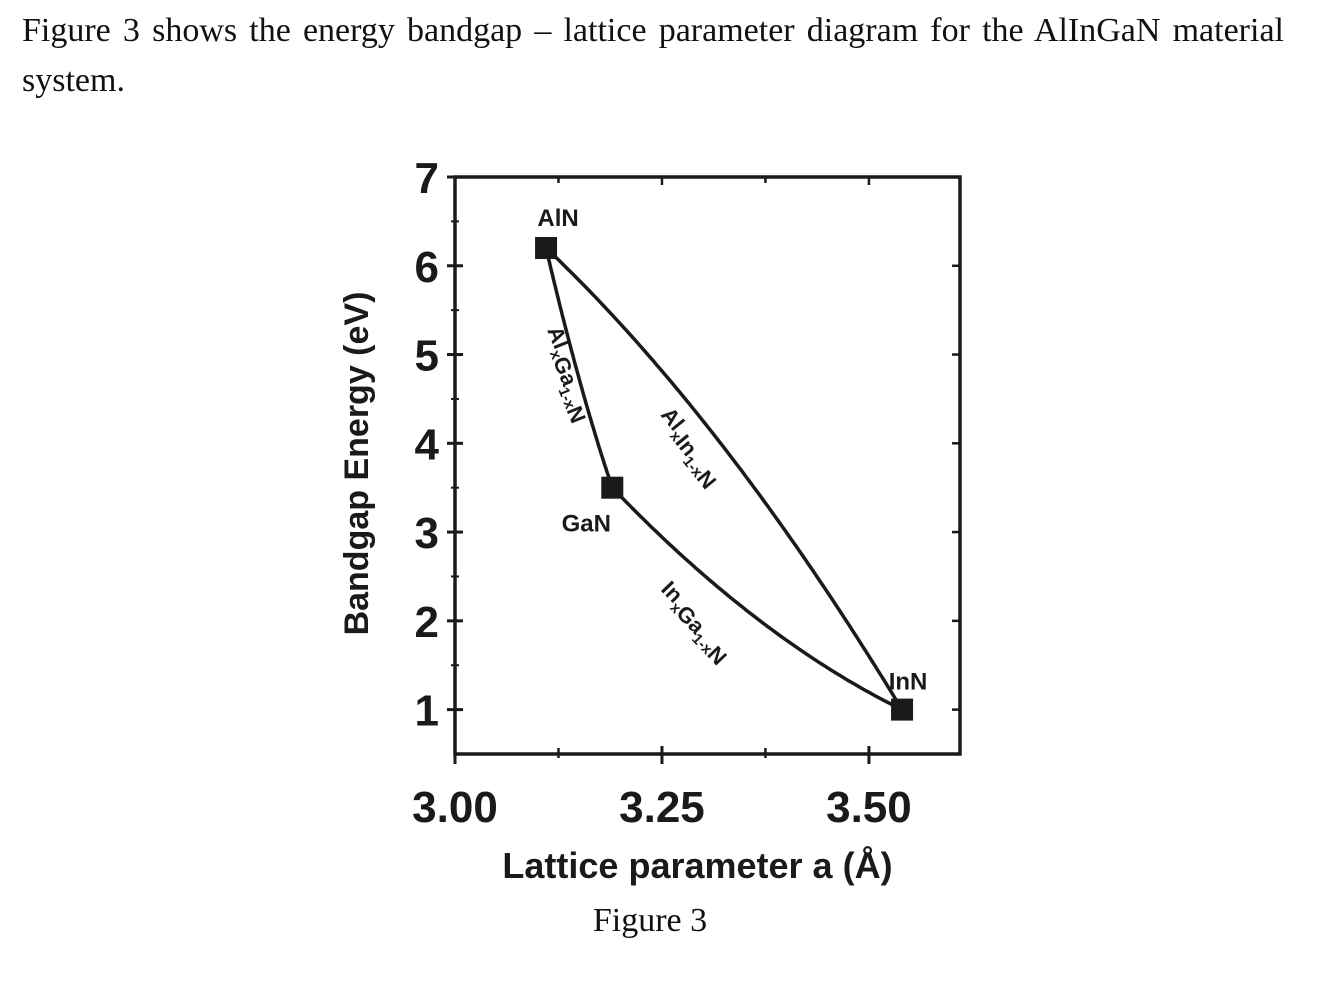  What do you see at coordinates (586, 524) in the screenshot?
I see `point-label-GaN: GaN` at bounding box center [586, 524].